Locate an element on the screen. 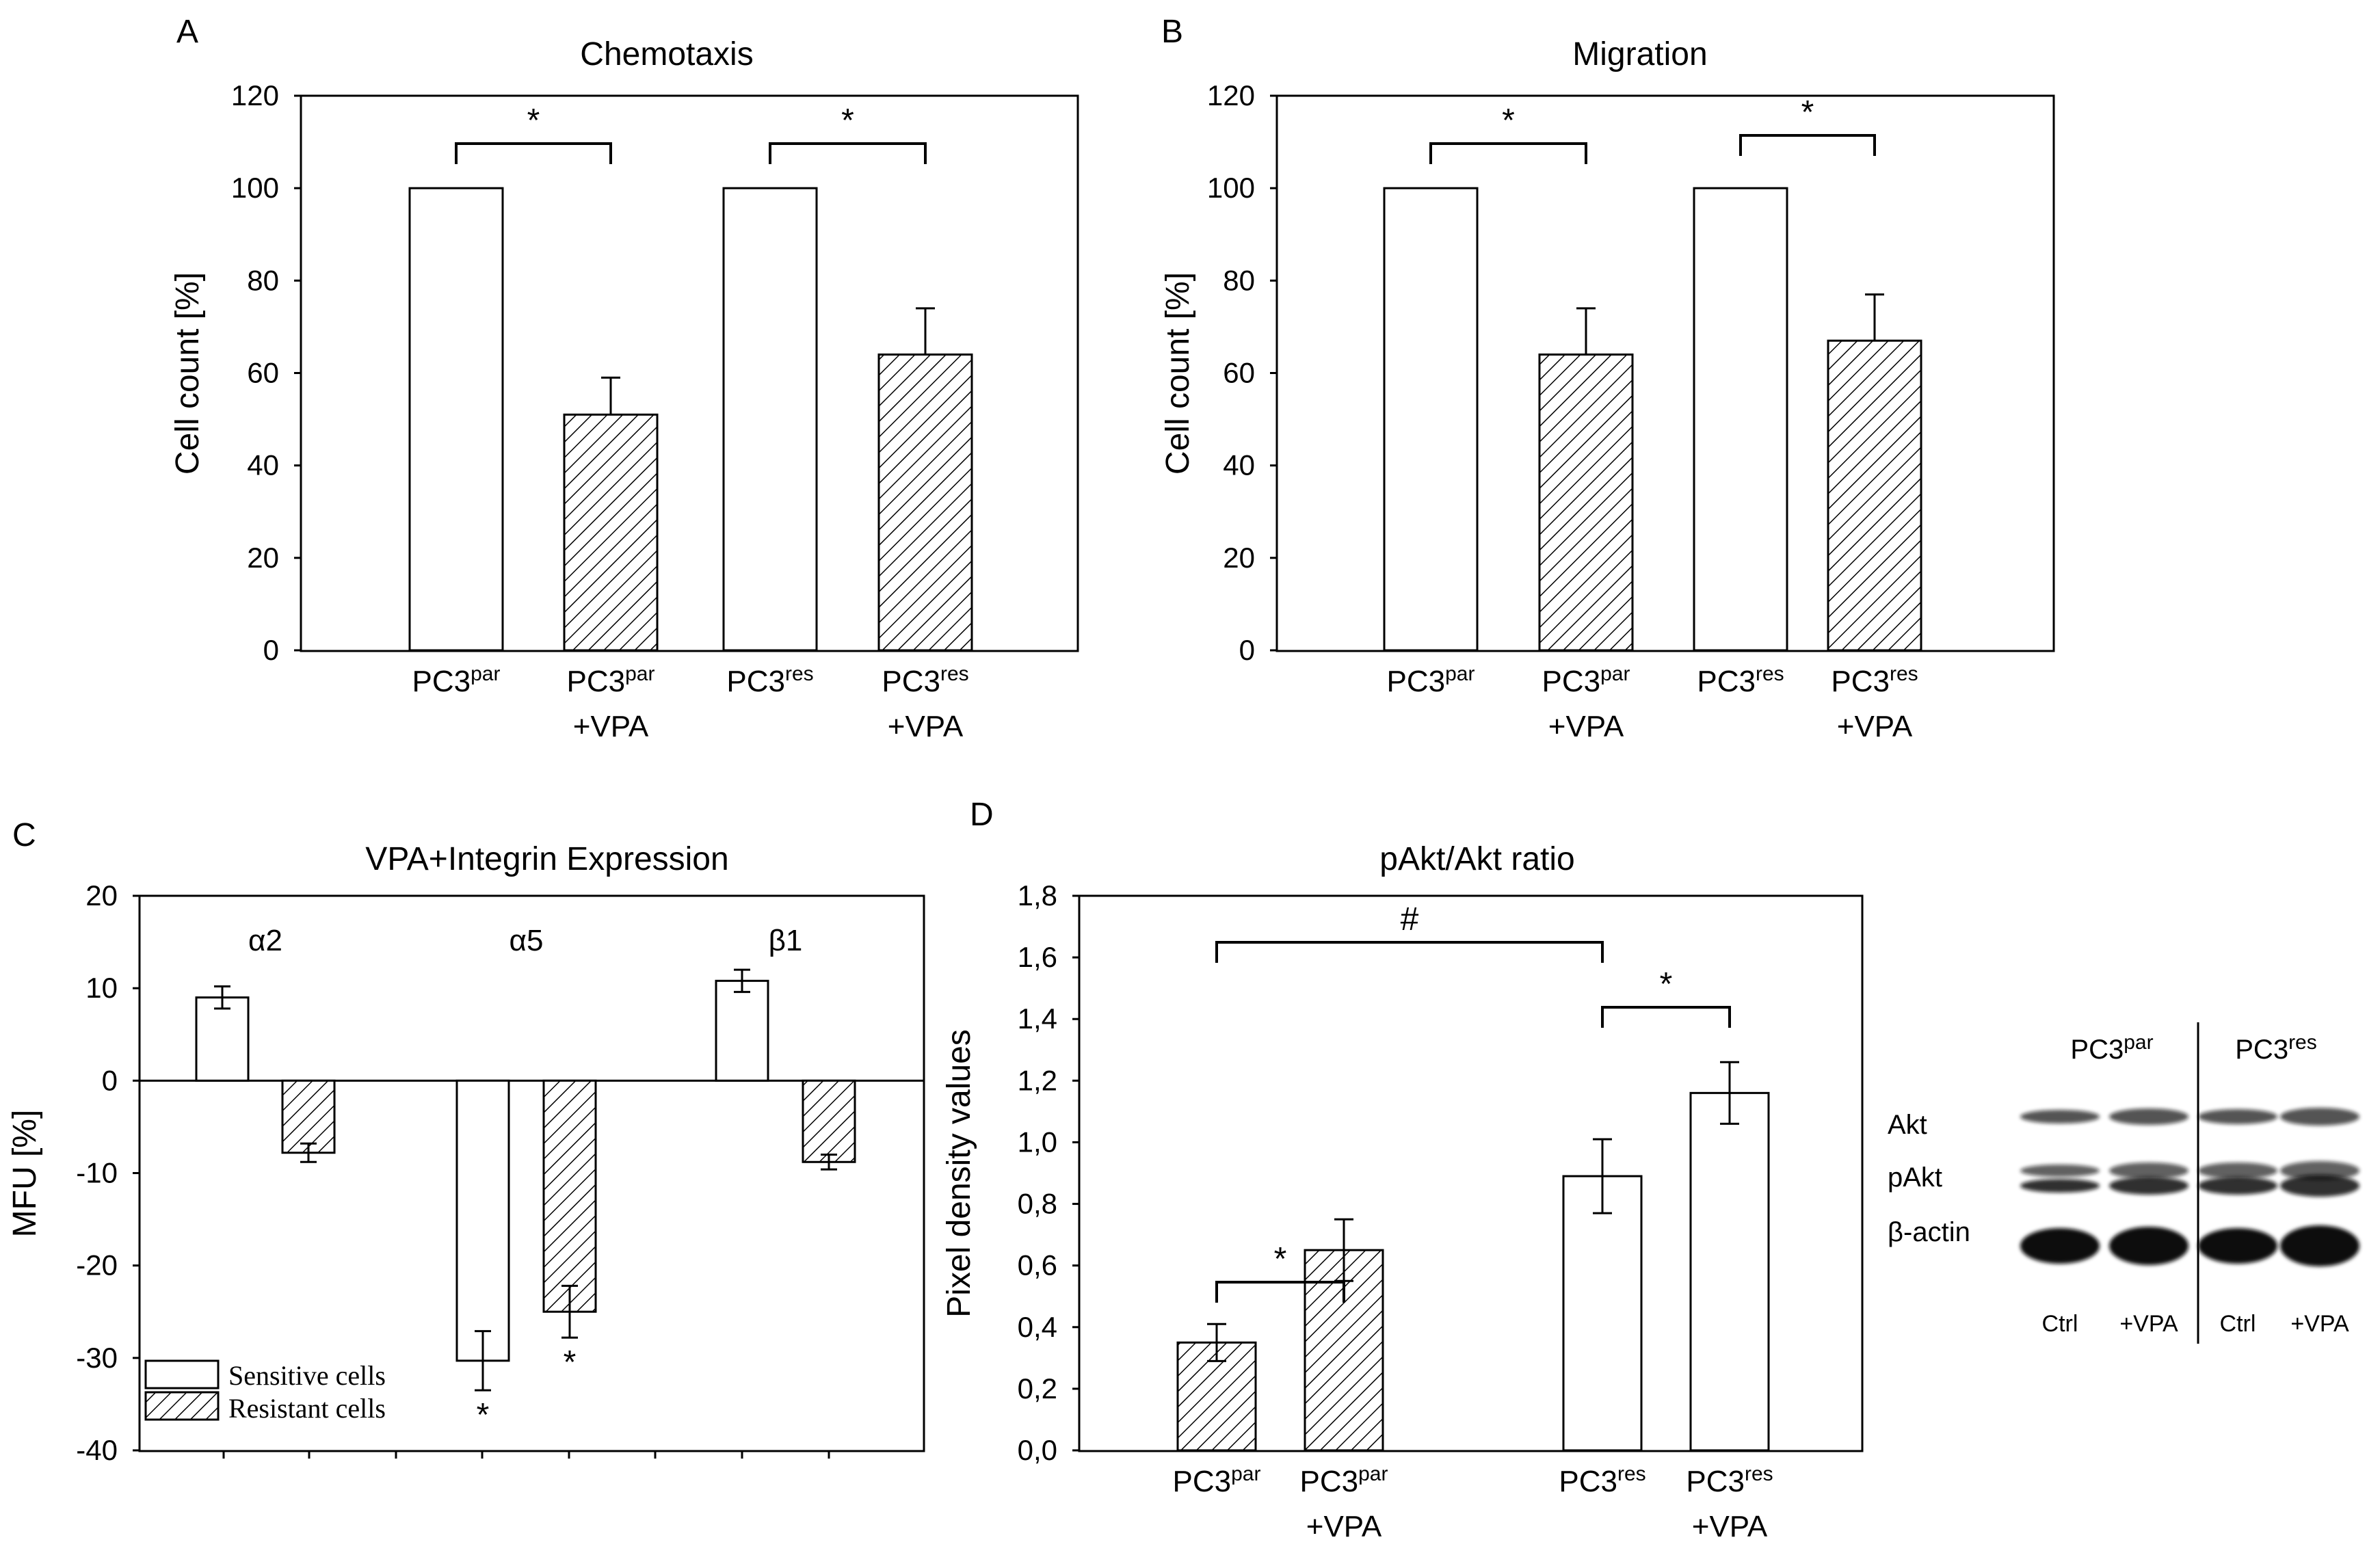  group-label: β1 is located at coordinates (786, 940).